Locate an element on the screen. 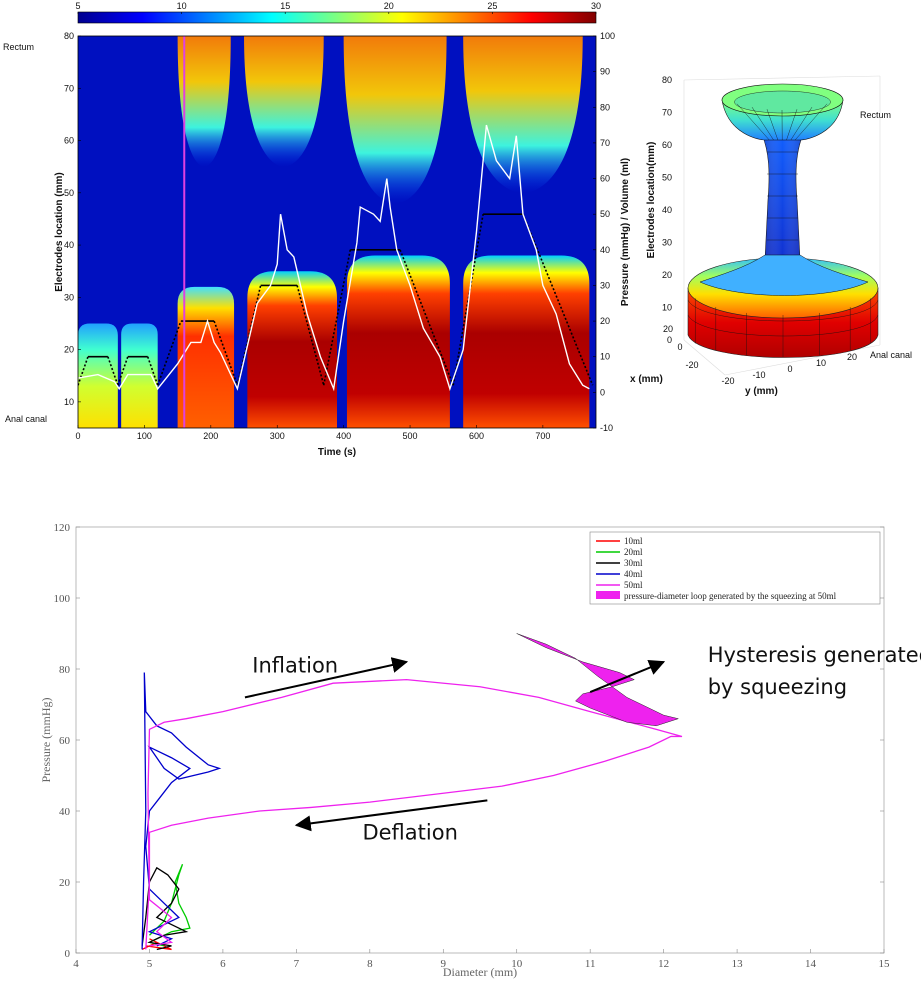 This screenshot has height=983, width=921. x-tick-label: 5 is located at coordinates (150, 964).